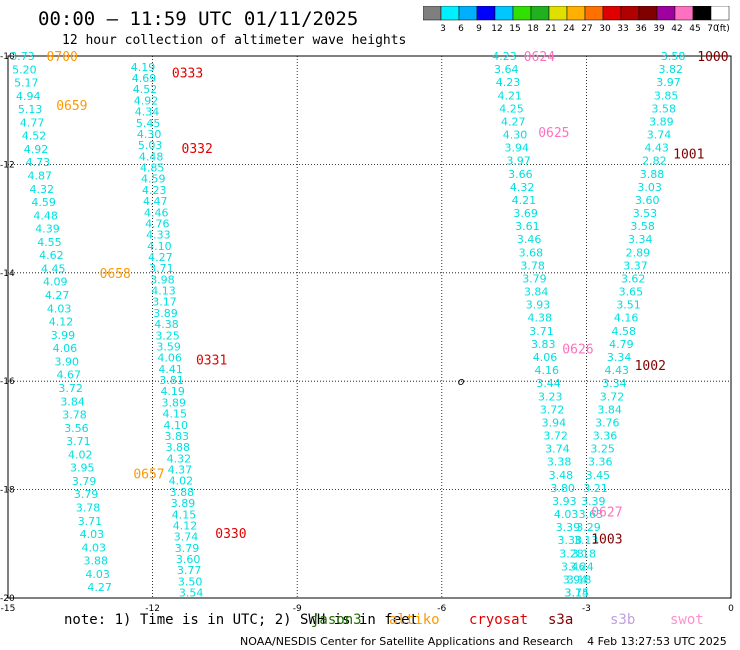 The width and height of the screenshot is (740, 650). I want to click on wave-height-label: 3.18, so click(584, 553).